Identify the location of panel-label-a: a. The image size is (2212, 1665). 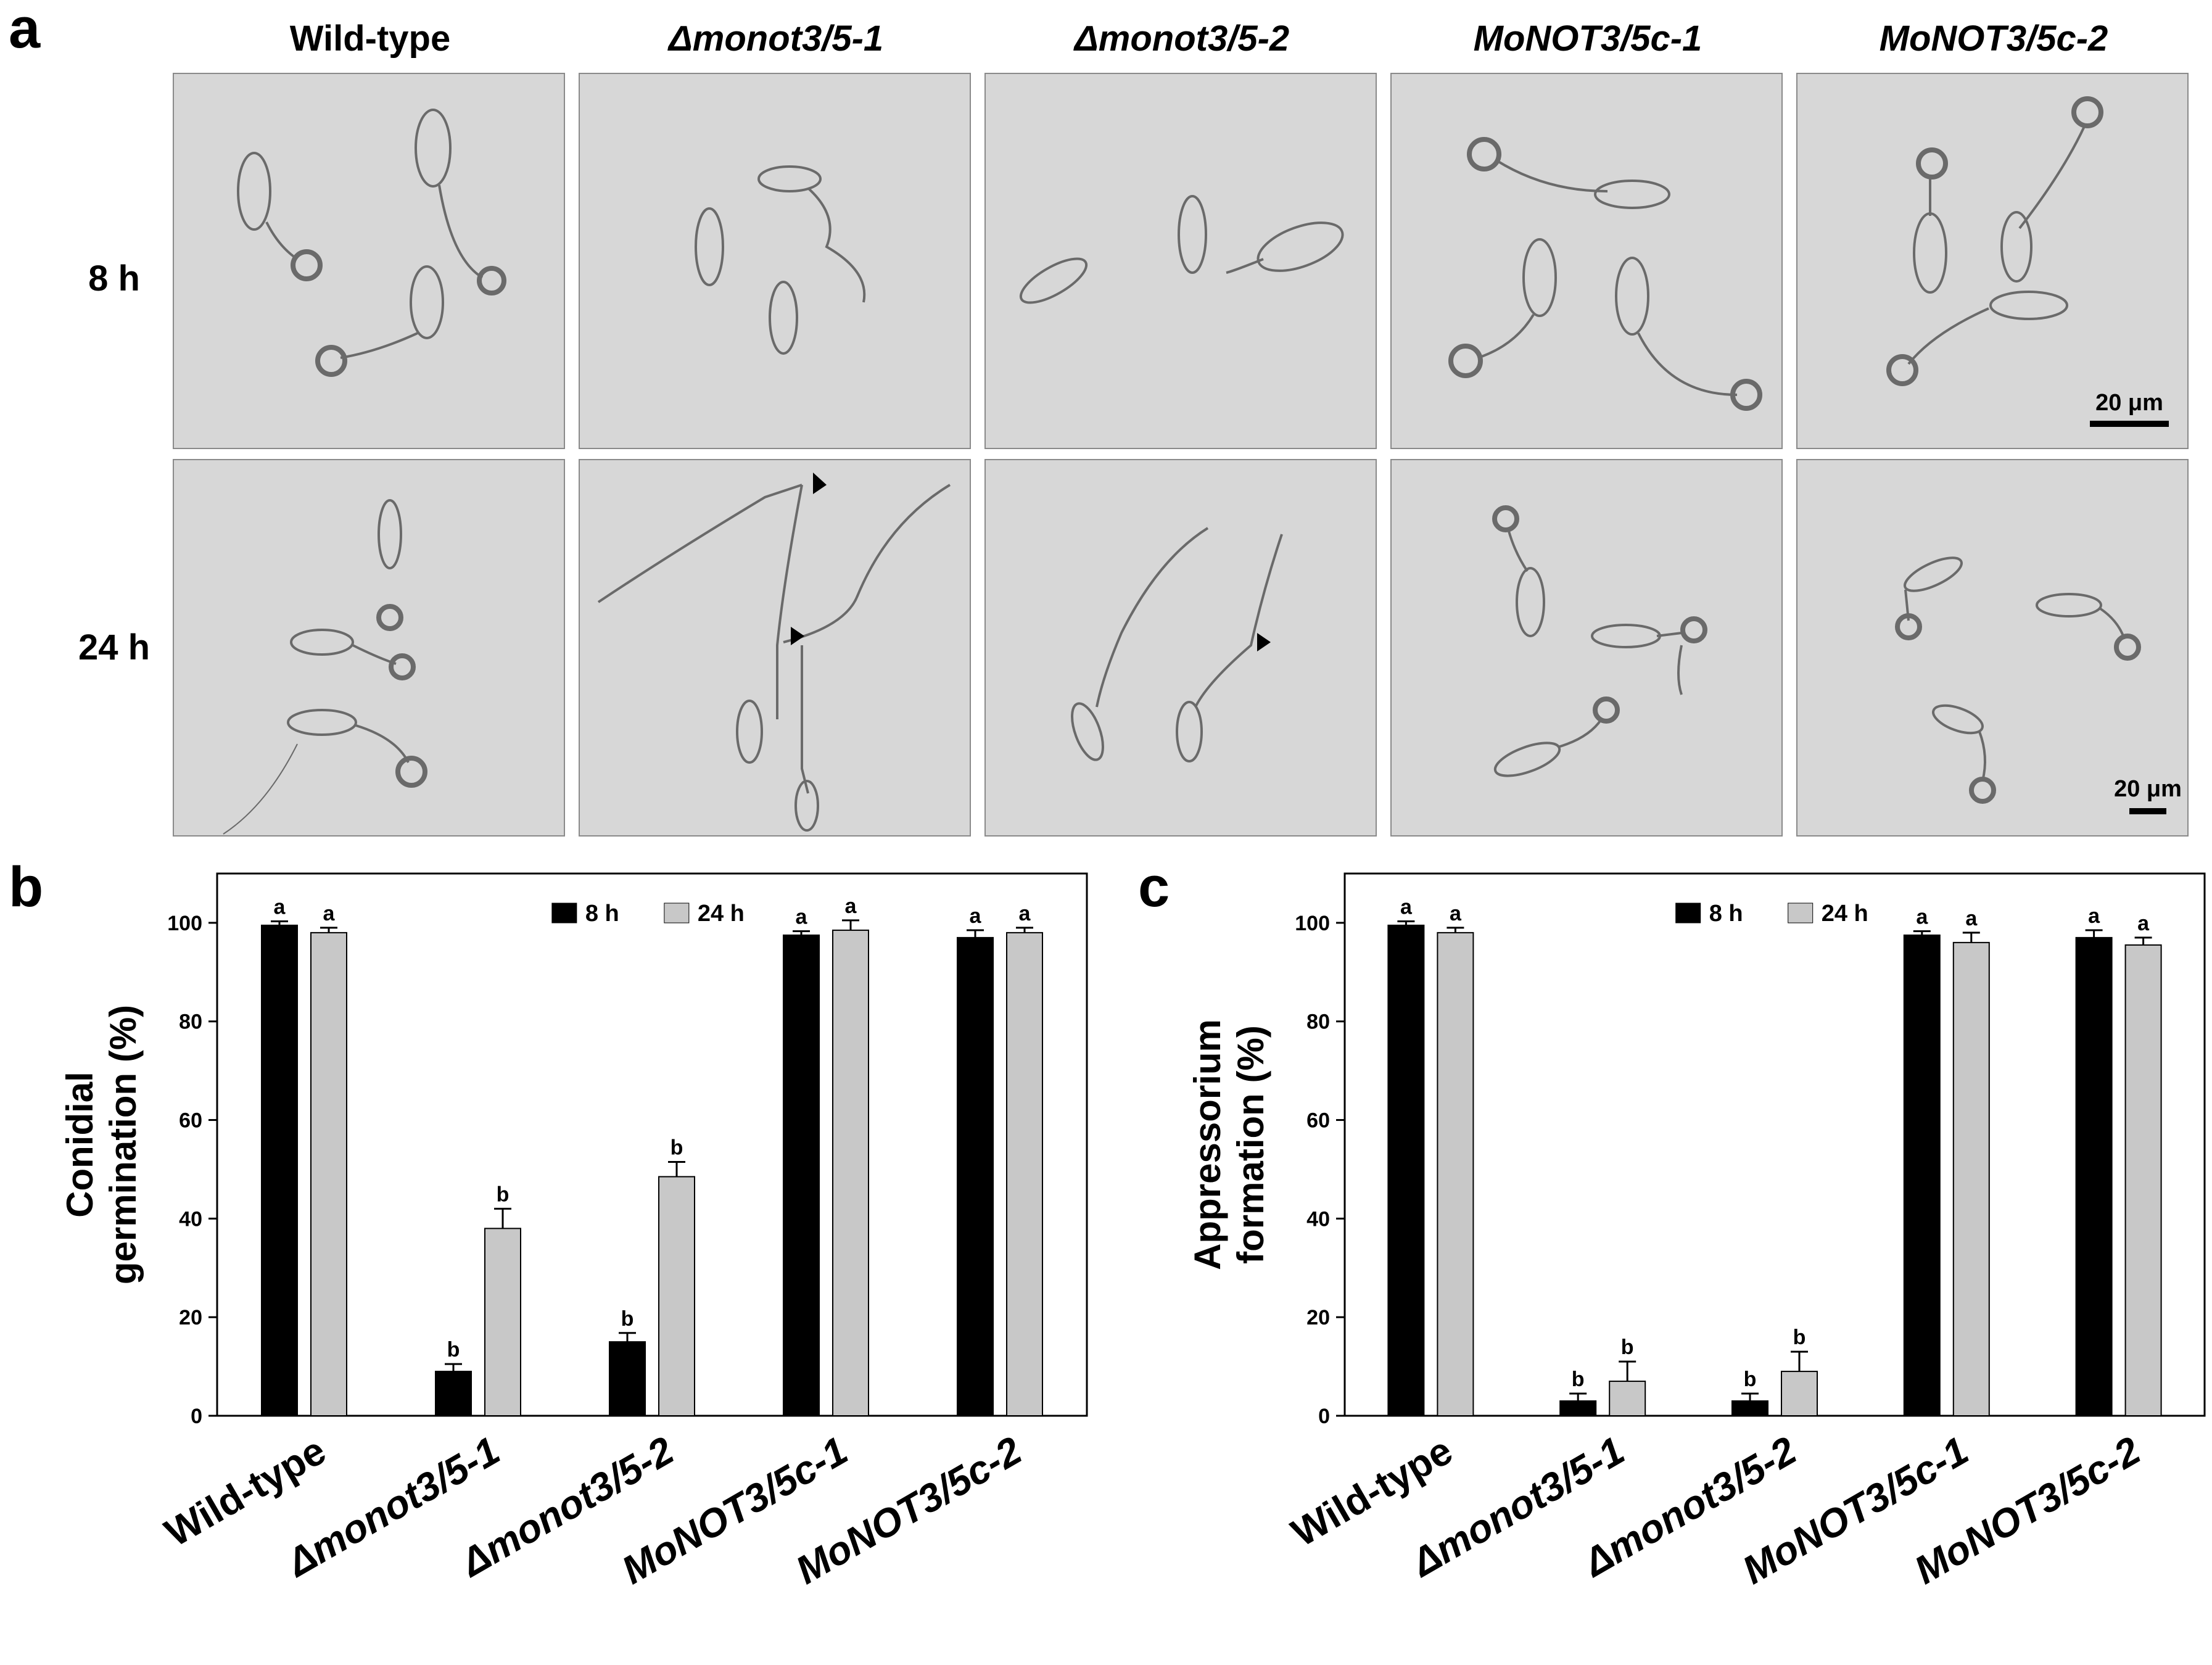
(25, 30).